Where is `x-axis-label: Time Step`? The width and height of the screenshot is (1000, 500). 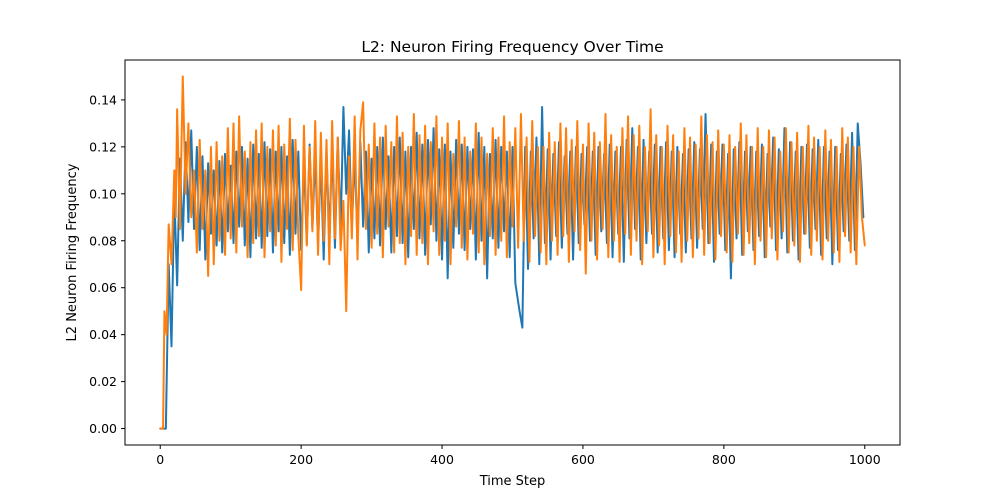
x-axis-label: Time Step is located at coordinates (512, 481).